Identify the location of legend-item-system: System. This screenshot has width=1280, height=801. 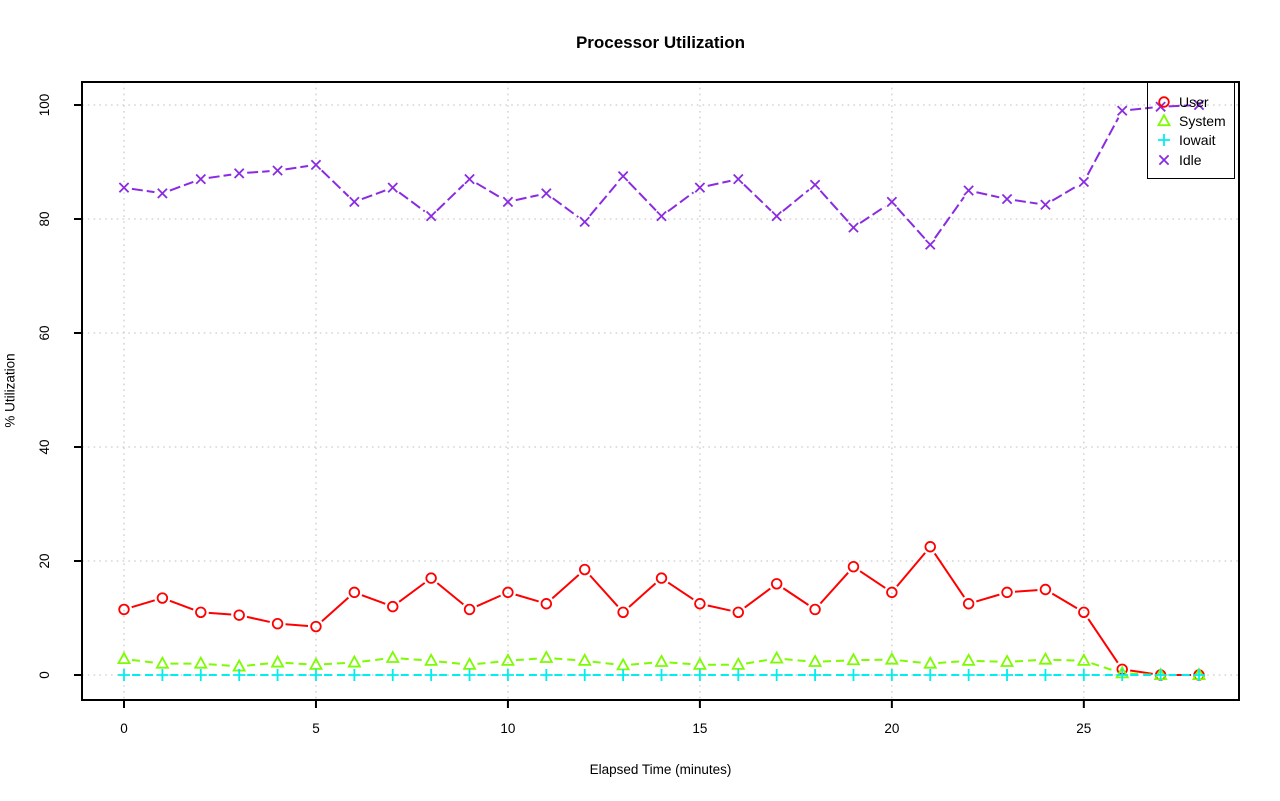
(1193, 120).